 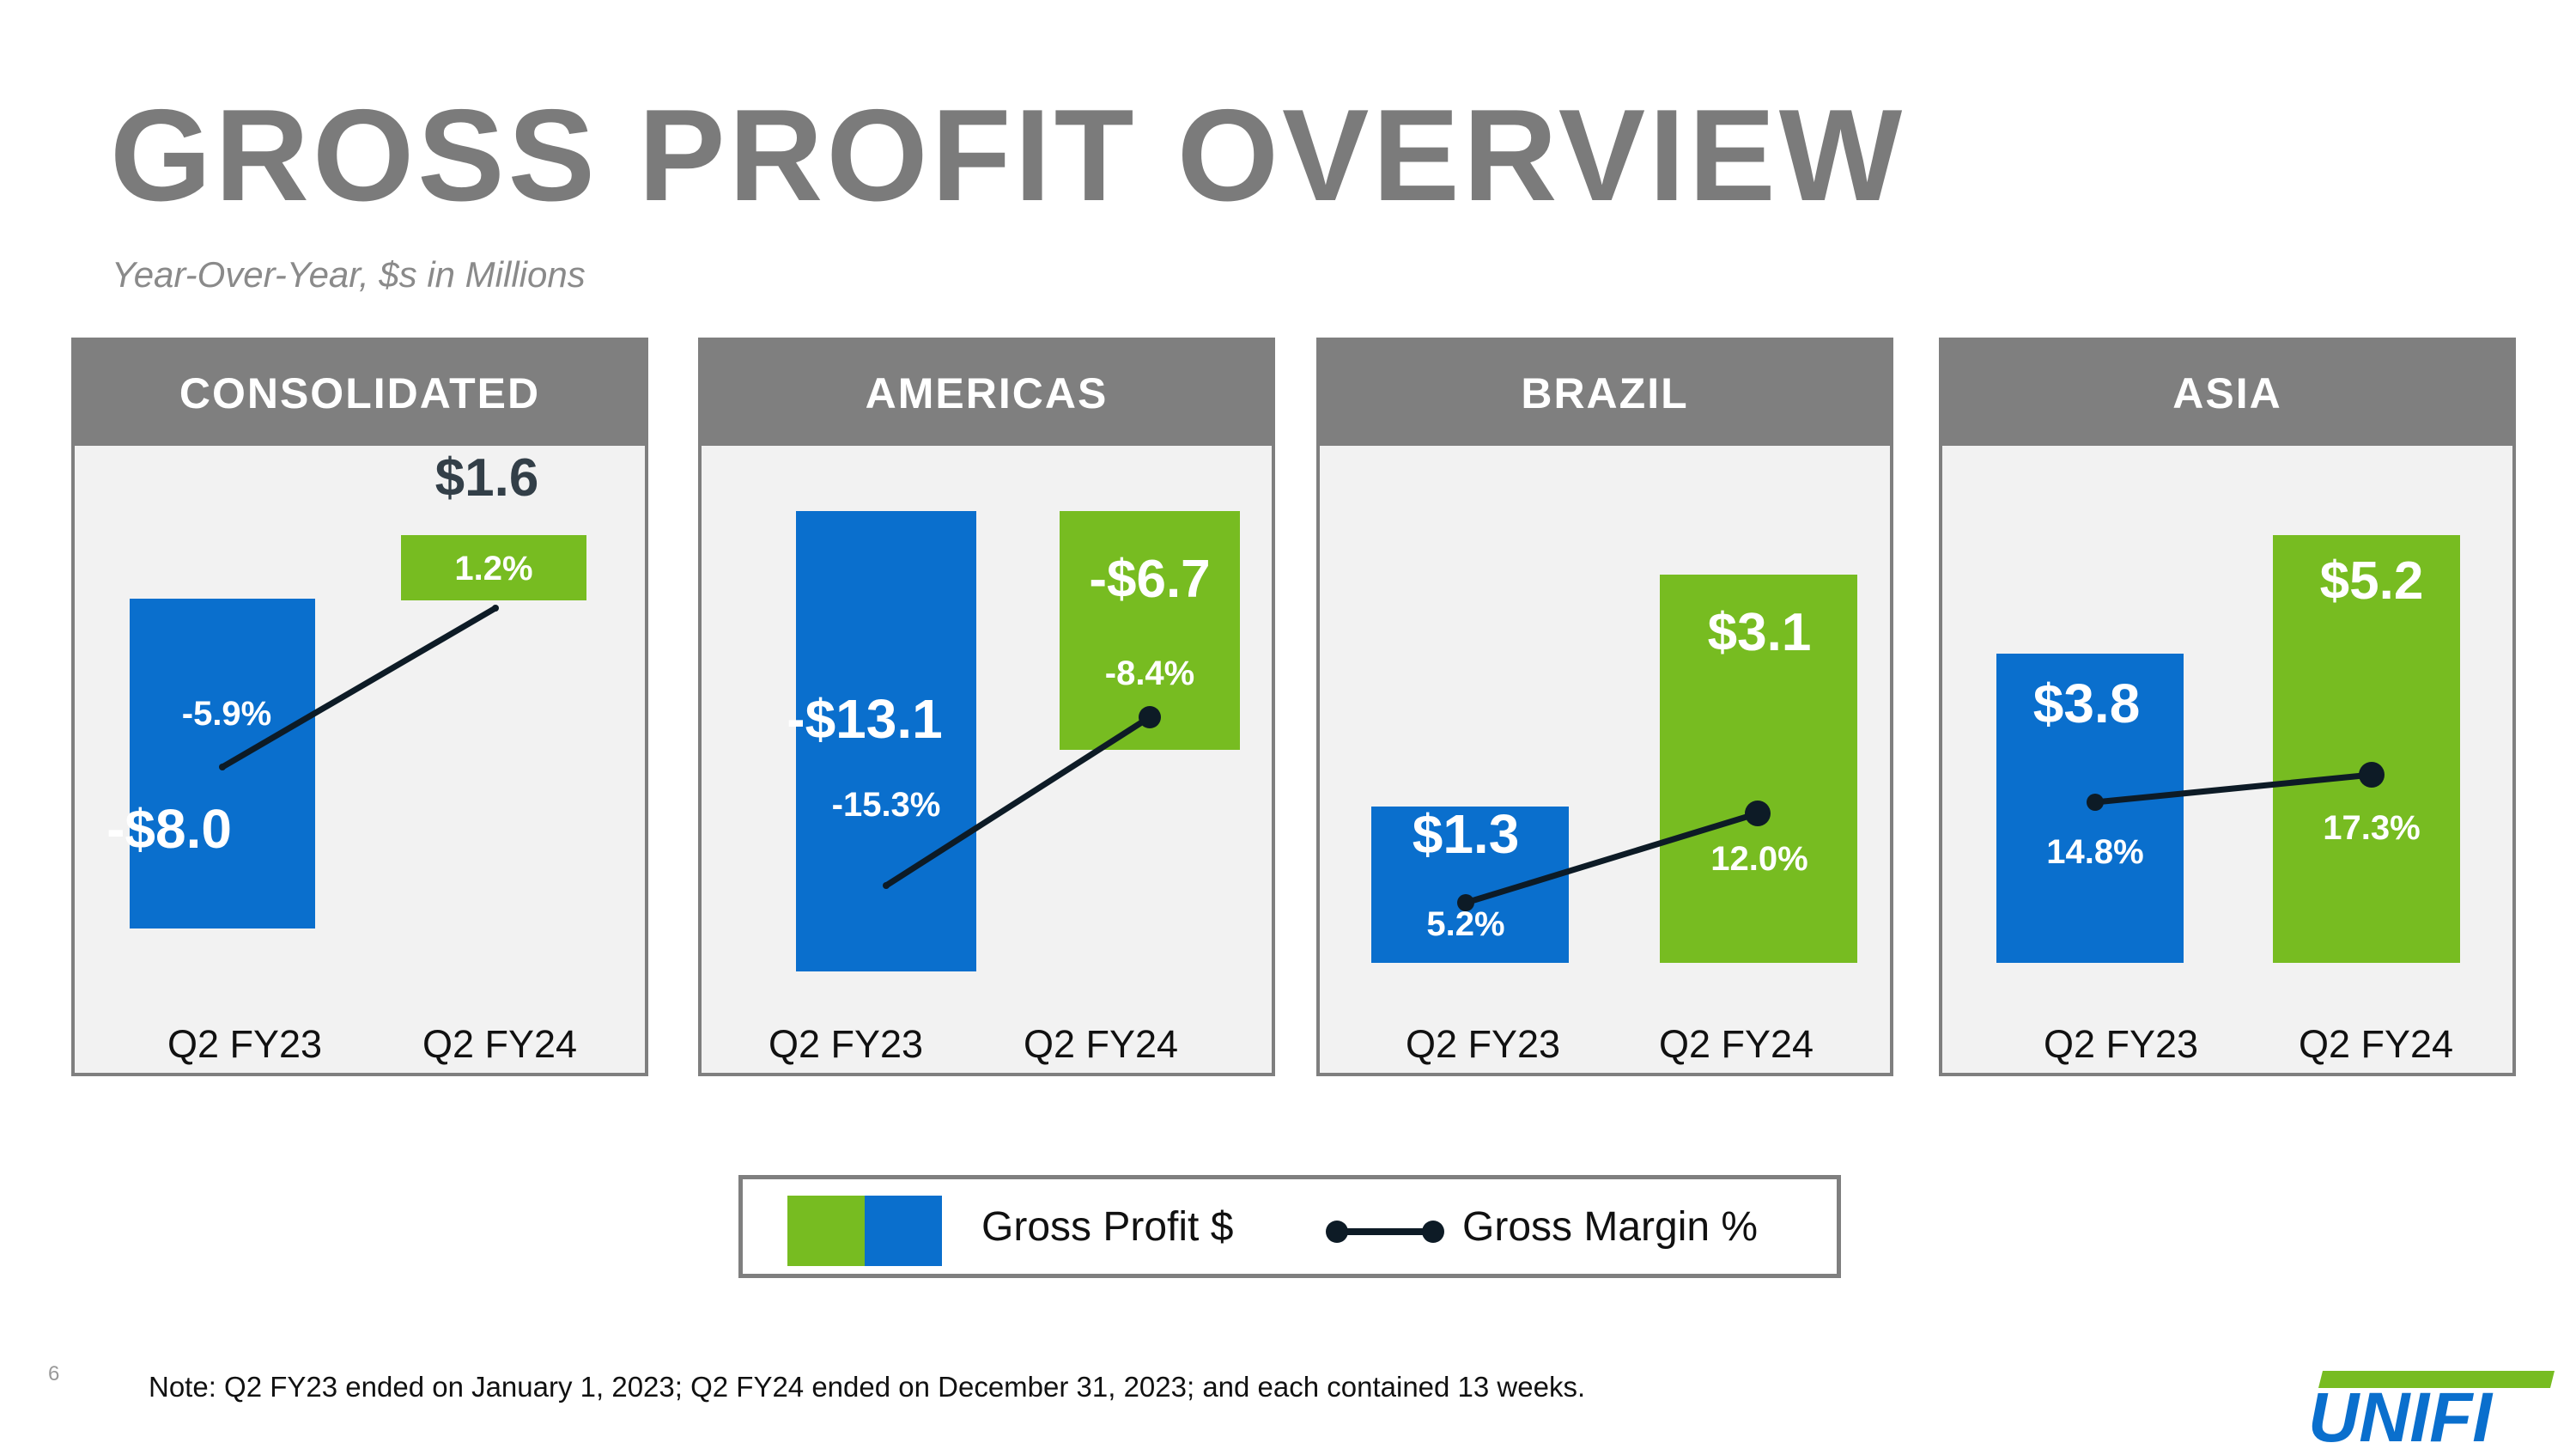 I want to click on profit-label-fy24: $5.2, so click(x=2372, y=581).